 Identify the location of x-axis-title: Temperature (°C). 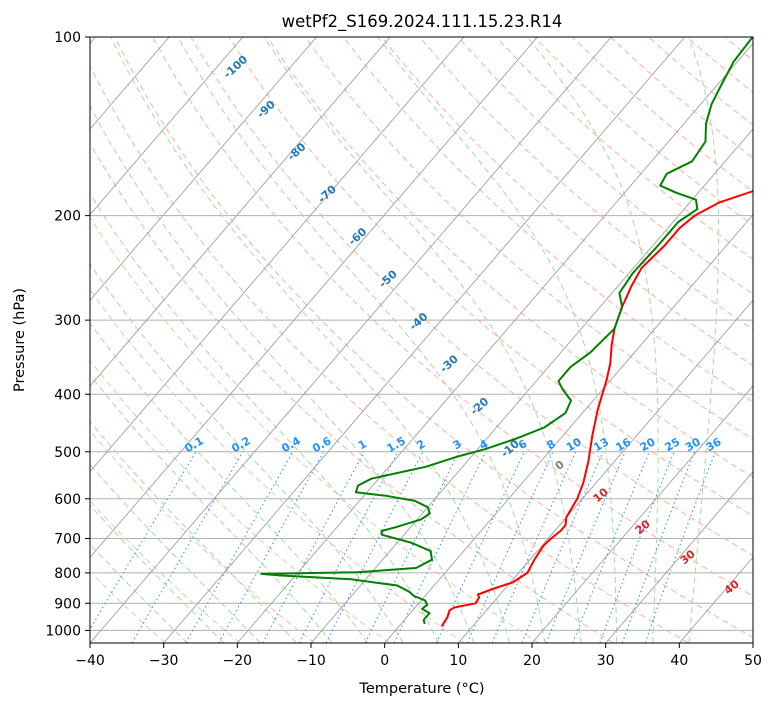
(421, 689).